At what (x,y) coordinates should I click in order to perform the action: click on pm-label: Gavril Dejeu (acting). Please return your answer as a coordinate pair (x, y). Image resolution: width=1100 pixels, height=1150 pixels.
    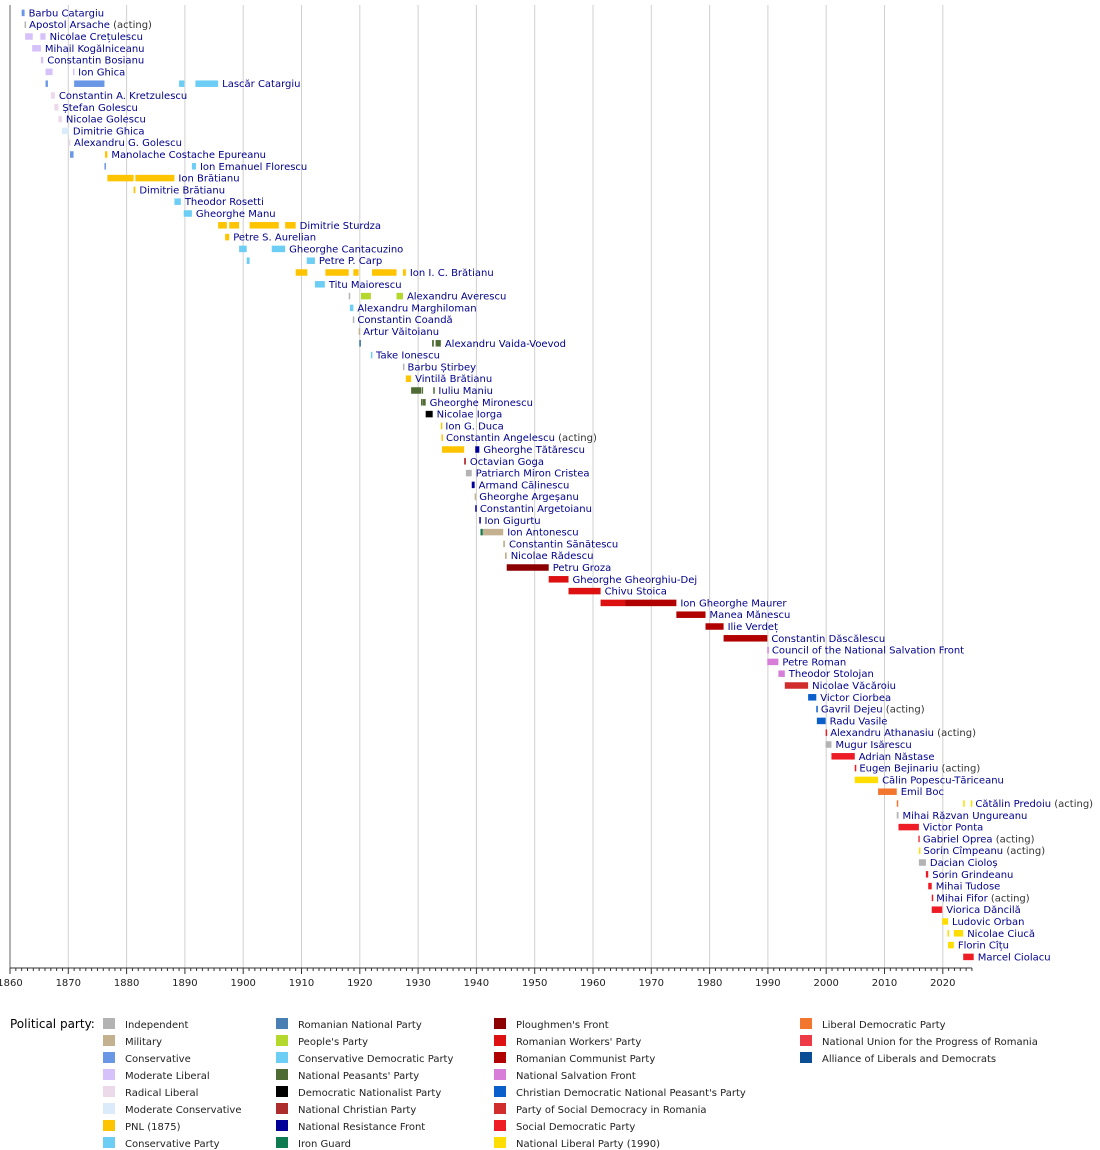
    Looking at the image, I should click on (873, 710).